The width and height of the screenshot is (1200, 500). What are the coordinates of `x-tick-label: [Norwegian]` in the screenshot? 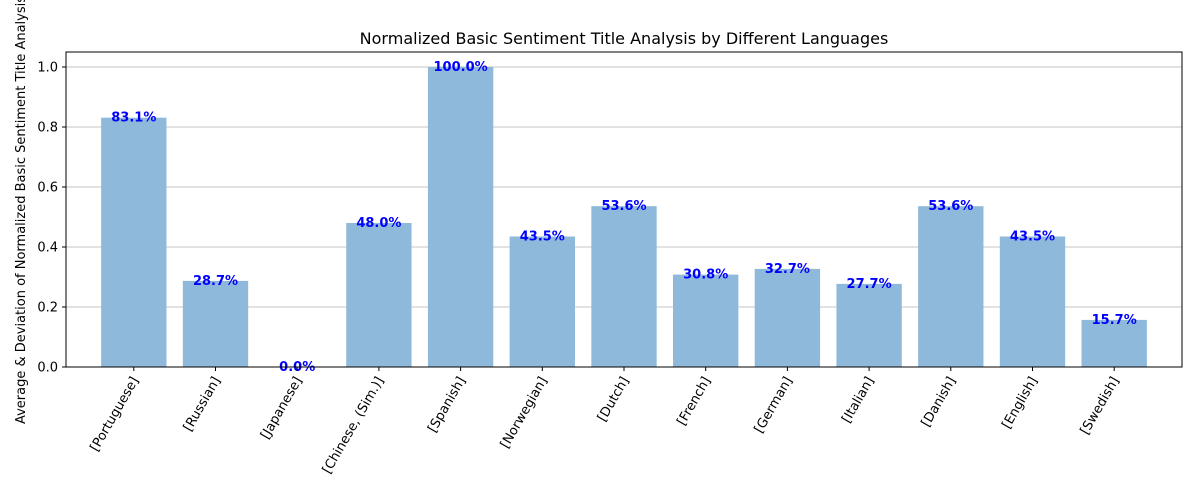 It's located at (524, 413).